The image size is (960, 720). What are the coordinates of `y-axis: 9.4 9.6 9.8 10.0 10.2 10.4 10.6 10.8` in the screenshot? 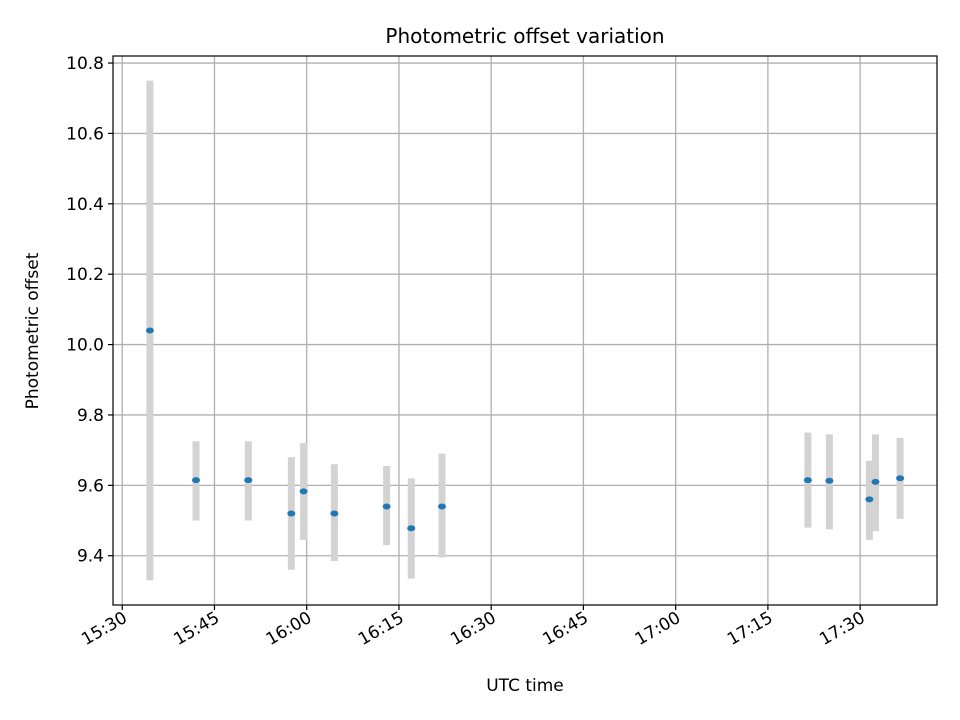 It's located at (89, 310).